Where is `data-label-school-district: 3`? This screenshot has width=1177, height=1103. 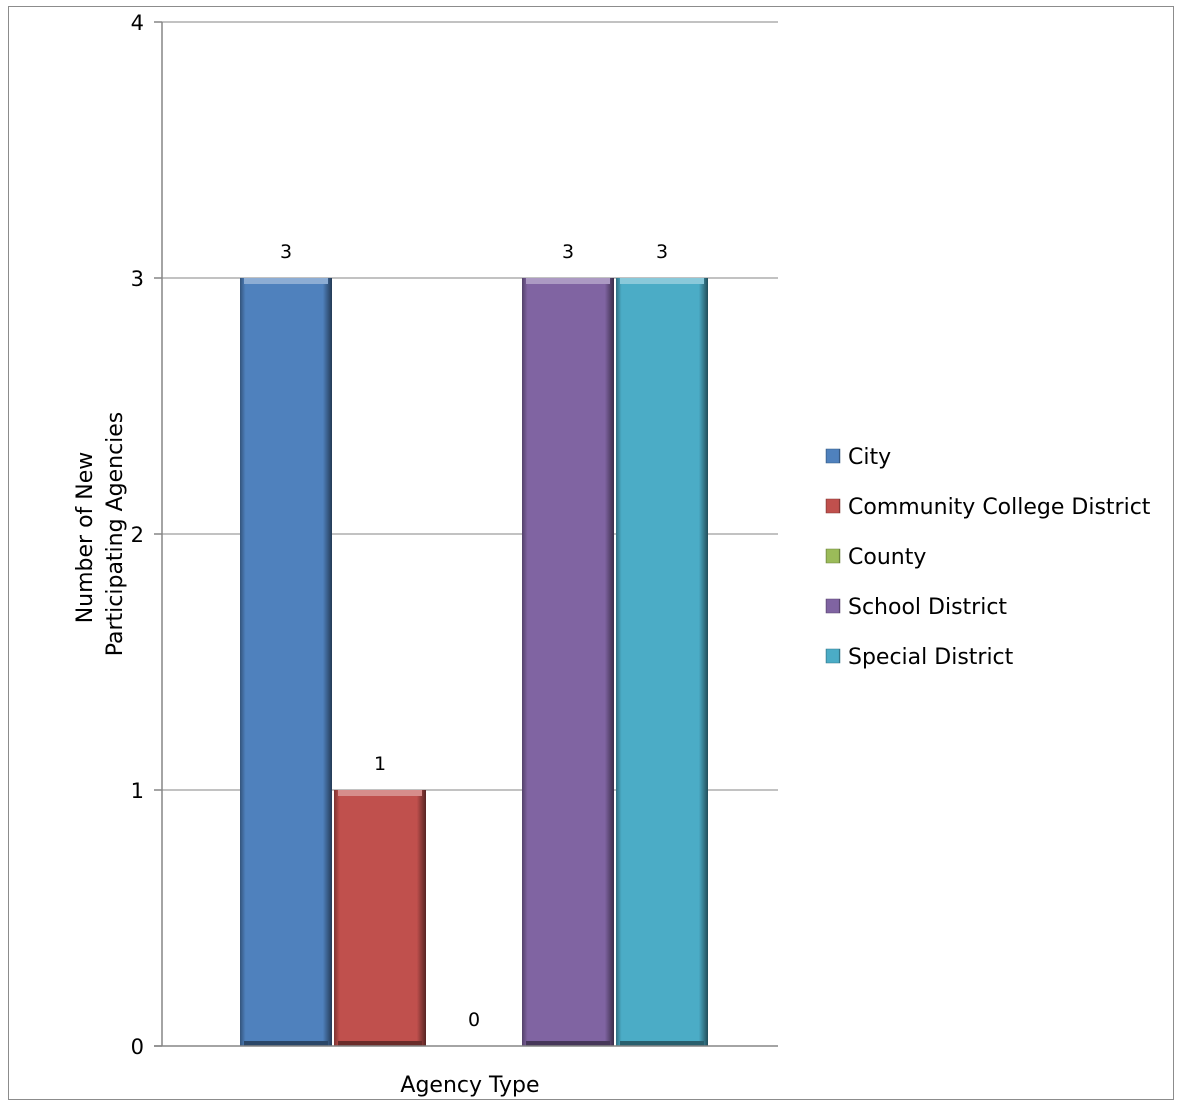 data-label-school-district: 3 is located at coordinates (568, 252).